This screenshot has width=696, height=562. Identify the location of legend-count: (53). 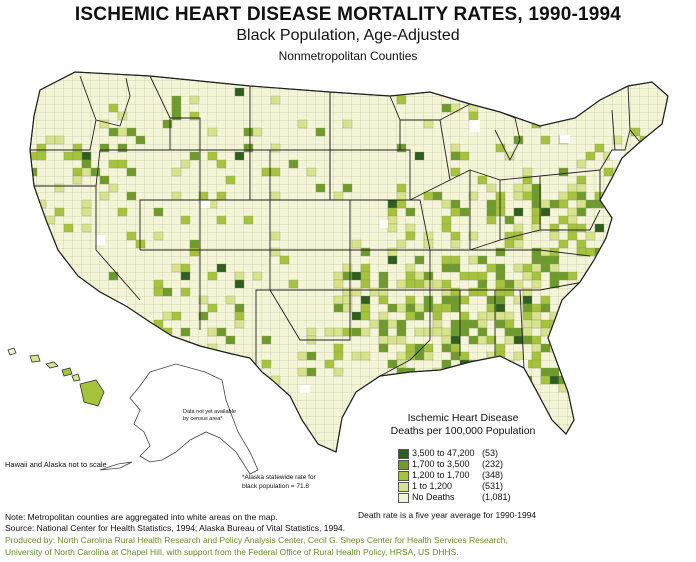
(490, 453).